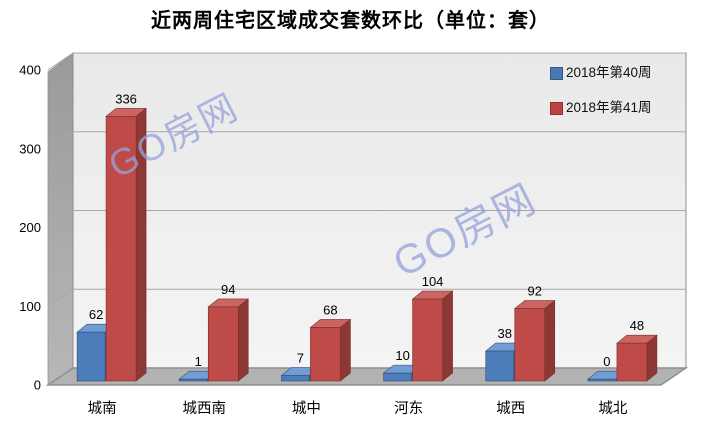 This screenshot has width=701, height=427. Describe the element at coordinates (556, 73) in the screenshot. I see `legend-swatch-series1-icon` at that location.